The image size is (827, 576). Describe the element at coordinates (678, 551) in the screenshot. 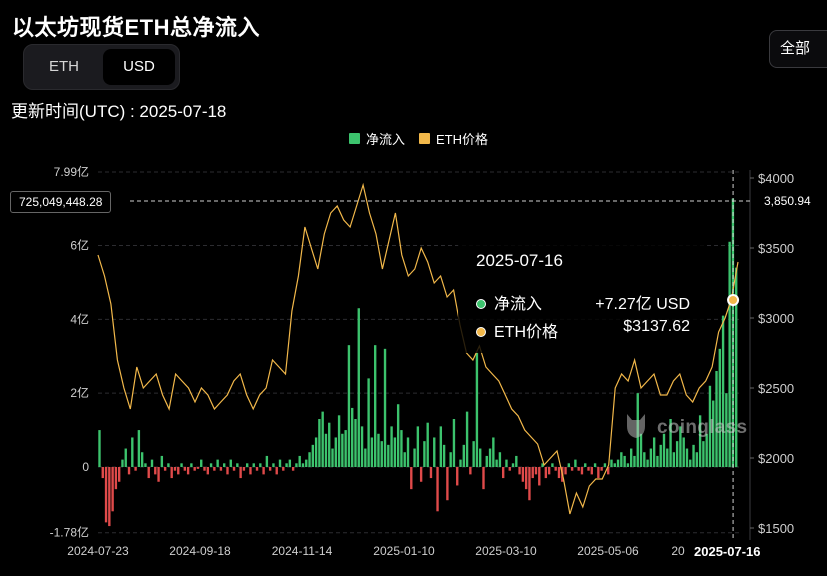

I see `x-axis-tick-label: 20` at that location.